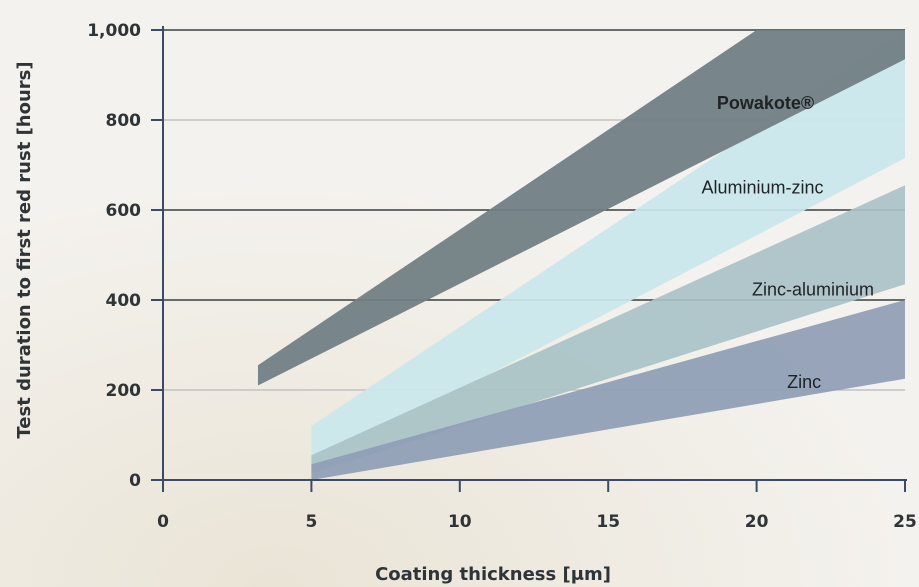 Image resolution: width=919 pixels, height=587 pixels. Describe the element at coordinates (124, 211) in the screenshot. I see `y-tick-label: 600` at that location.